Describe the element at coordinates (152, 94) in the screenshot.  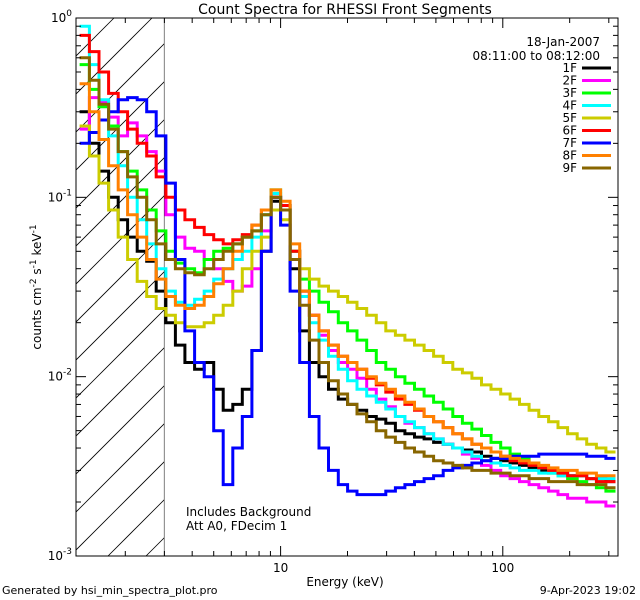
I see `hatch-line` at that location.